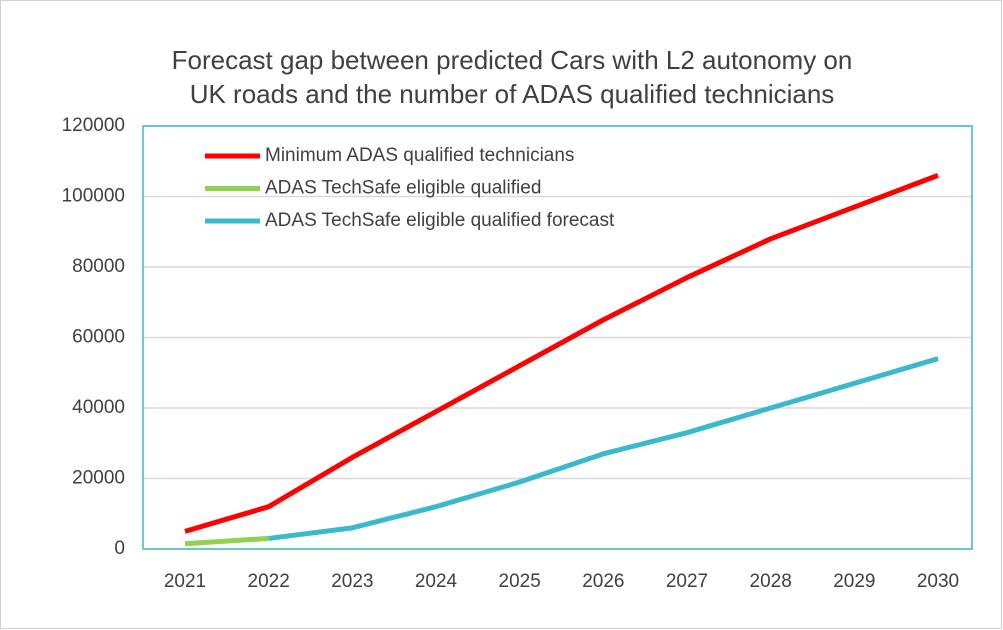 This screenshot has height=630, width=1003. I want to click on x-tick-label: 2023, so click(352, 581).